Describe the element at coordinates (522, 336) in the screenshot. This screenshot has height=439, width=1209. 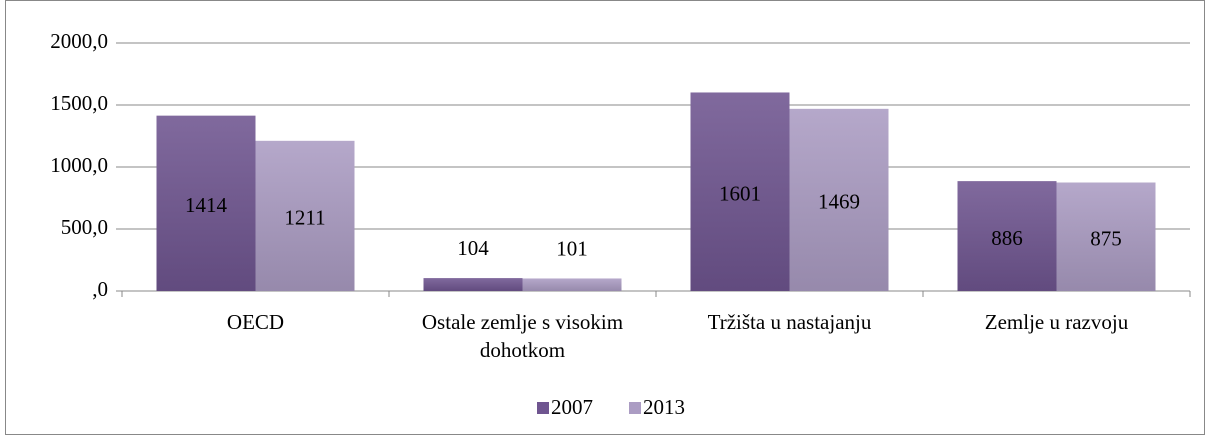
I see `x-tick-label: Ostale zemlje s visokim dohotkom` at that location.